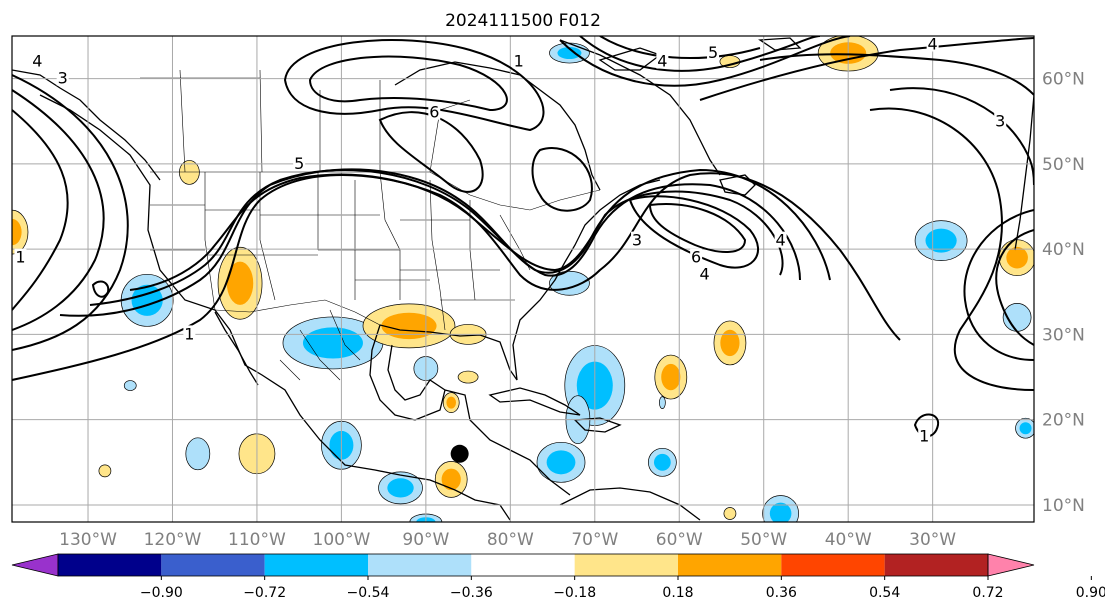 This screenshot has height=615, width=1105. What do you see at coordinates (1063, 293) in the screenshot?
I see `latitude-labels: 10°N 20°N 30°N 40°N 50°N 60°N` at bounding box center [1063, 293].